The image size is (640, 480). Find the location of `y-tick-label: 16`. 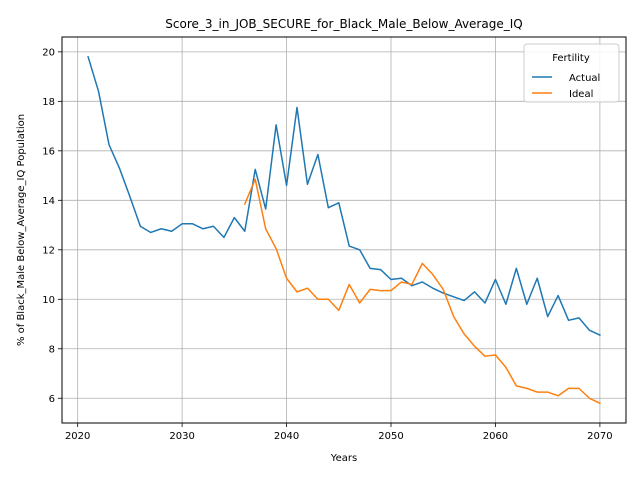

y-tick-label: 16 is located at coordinates (48, 151).